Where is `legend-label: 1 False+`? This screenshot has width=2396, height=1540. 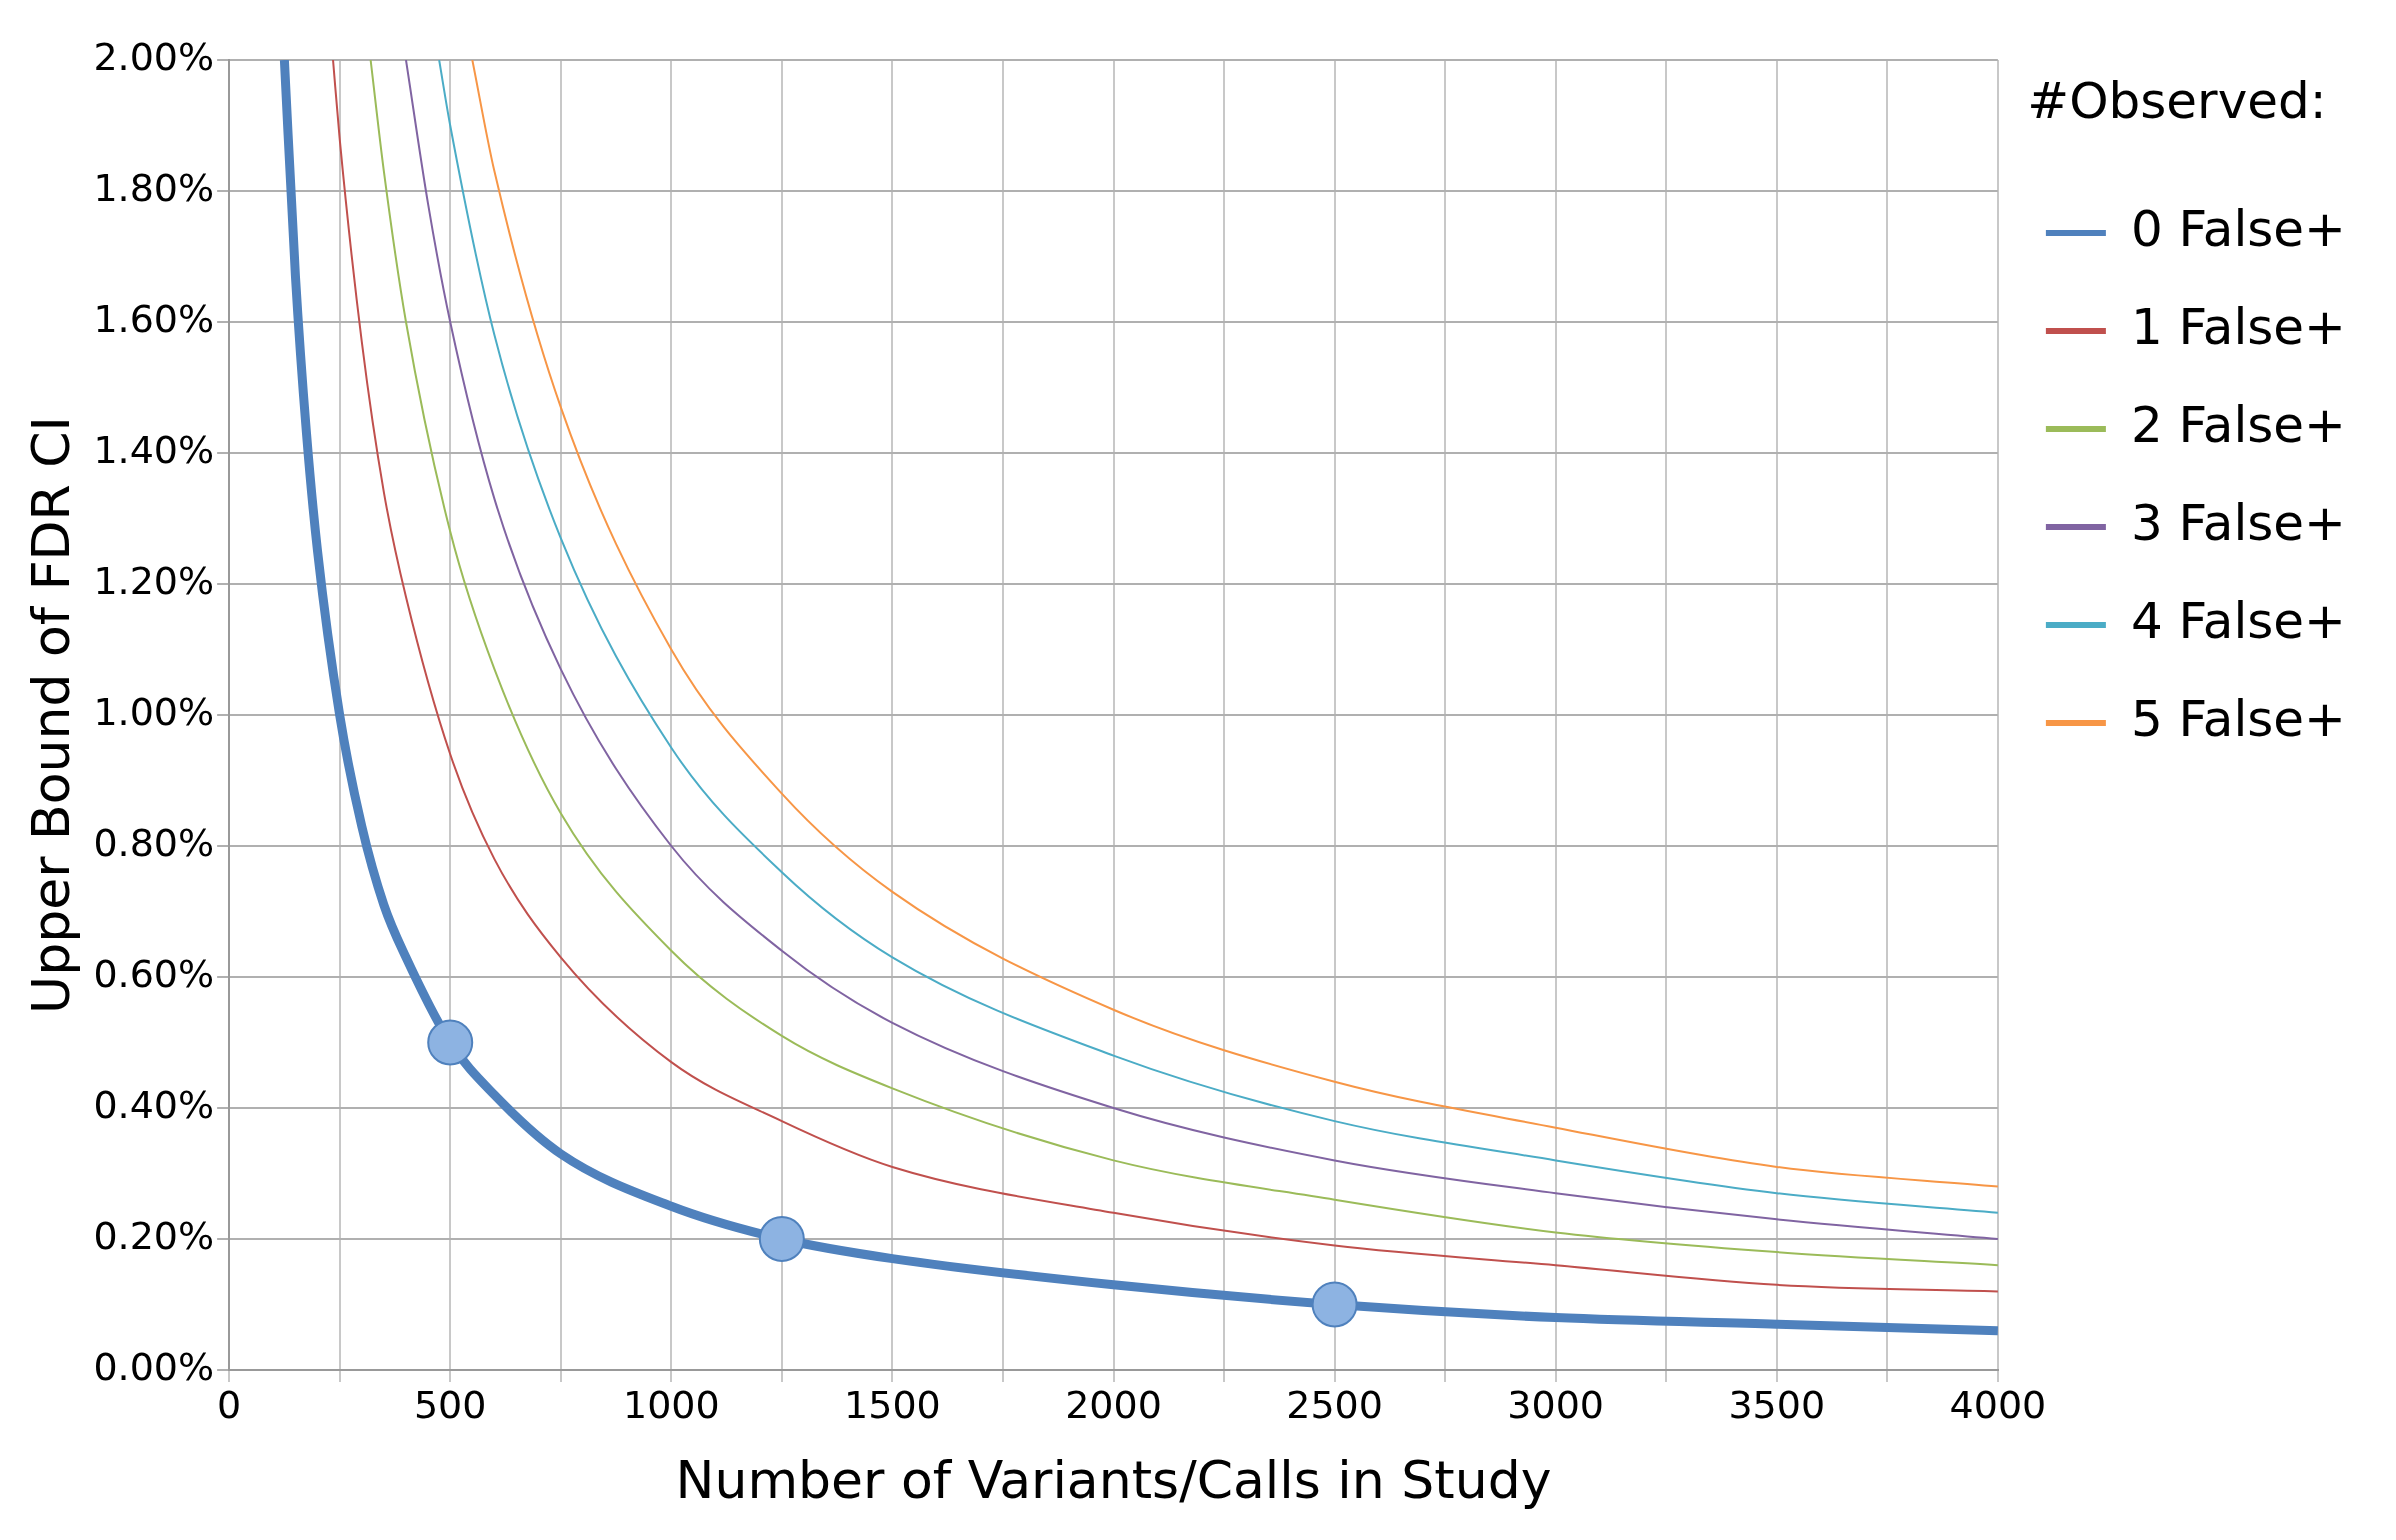 legend-label: 1 False+ is located at coordinates (2238, 326).